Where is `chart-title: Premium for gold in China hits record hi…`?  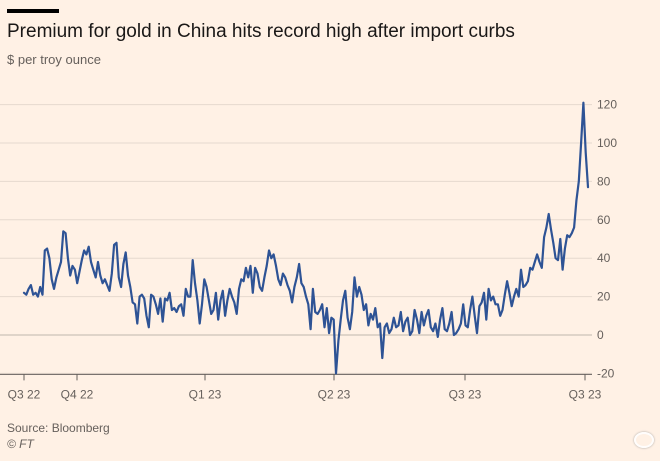
chart-title: Premium for gold in China hits record hi… is located at coordinates (261, 31).